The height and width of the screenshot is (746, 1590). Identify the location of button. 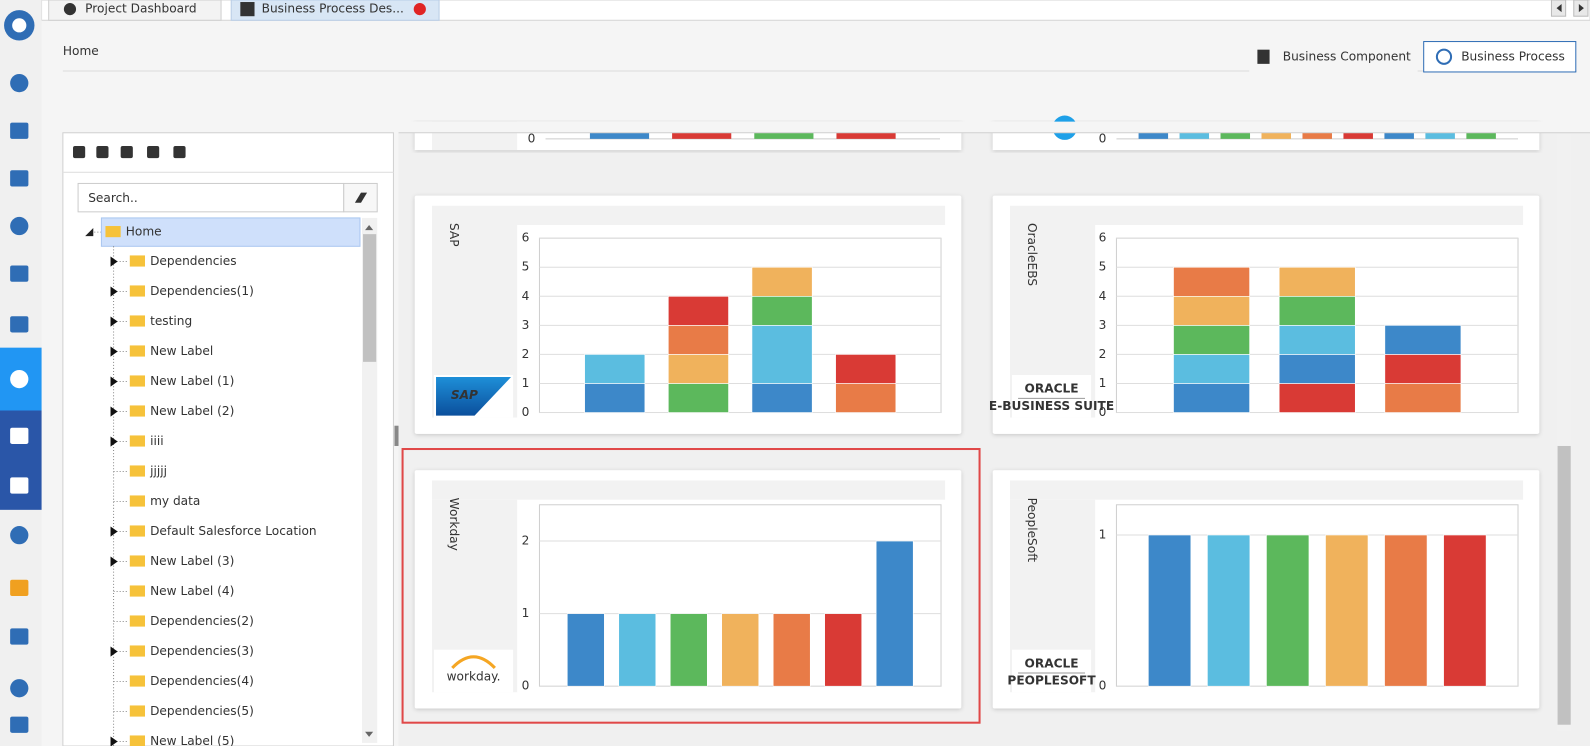
(1333, 56).